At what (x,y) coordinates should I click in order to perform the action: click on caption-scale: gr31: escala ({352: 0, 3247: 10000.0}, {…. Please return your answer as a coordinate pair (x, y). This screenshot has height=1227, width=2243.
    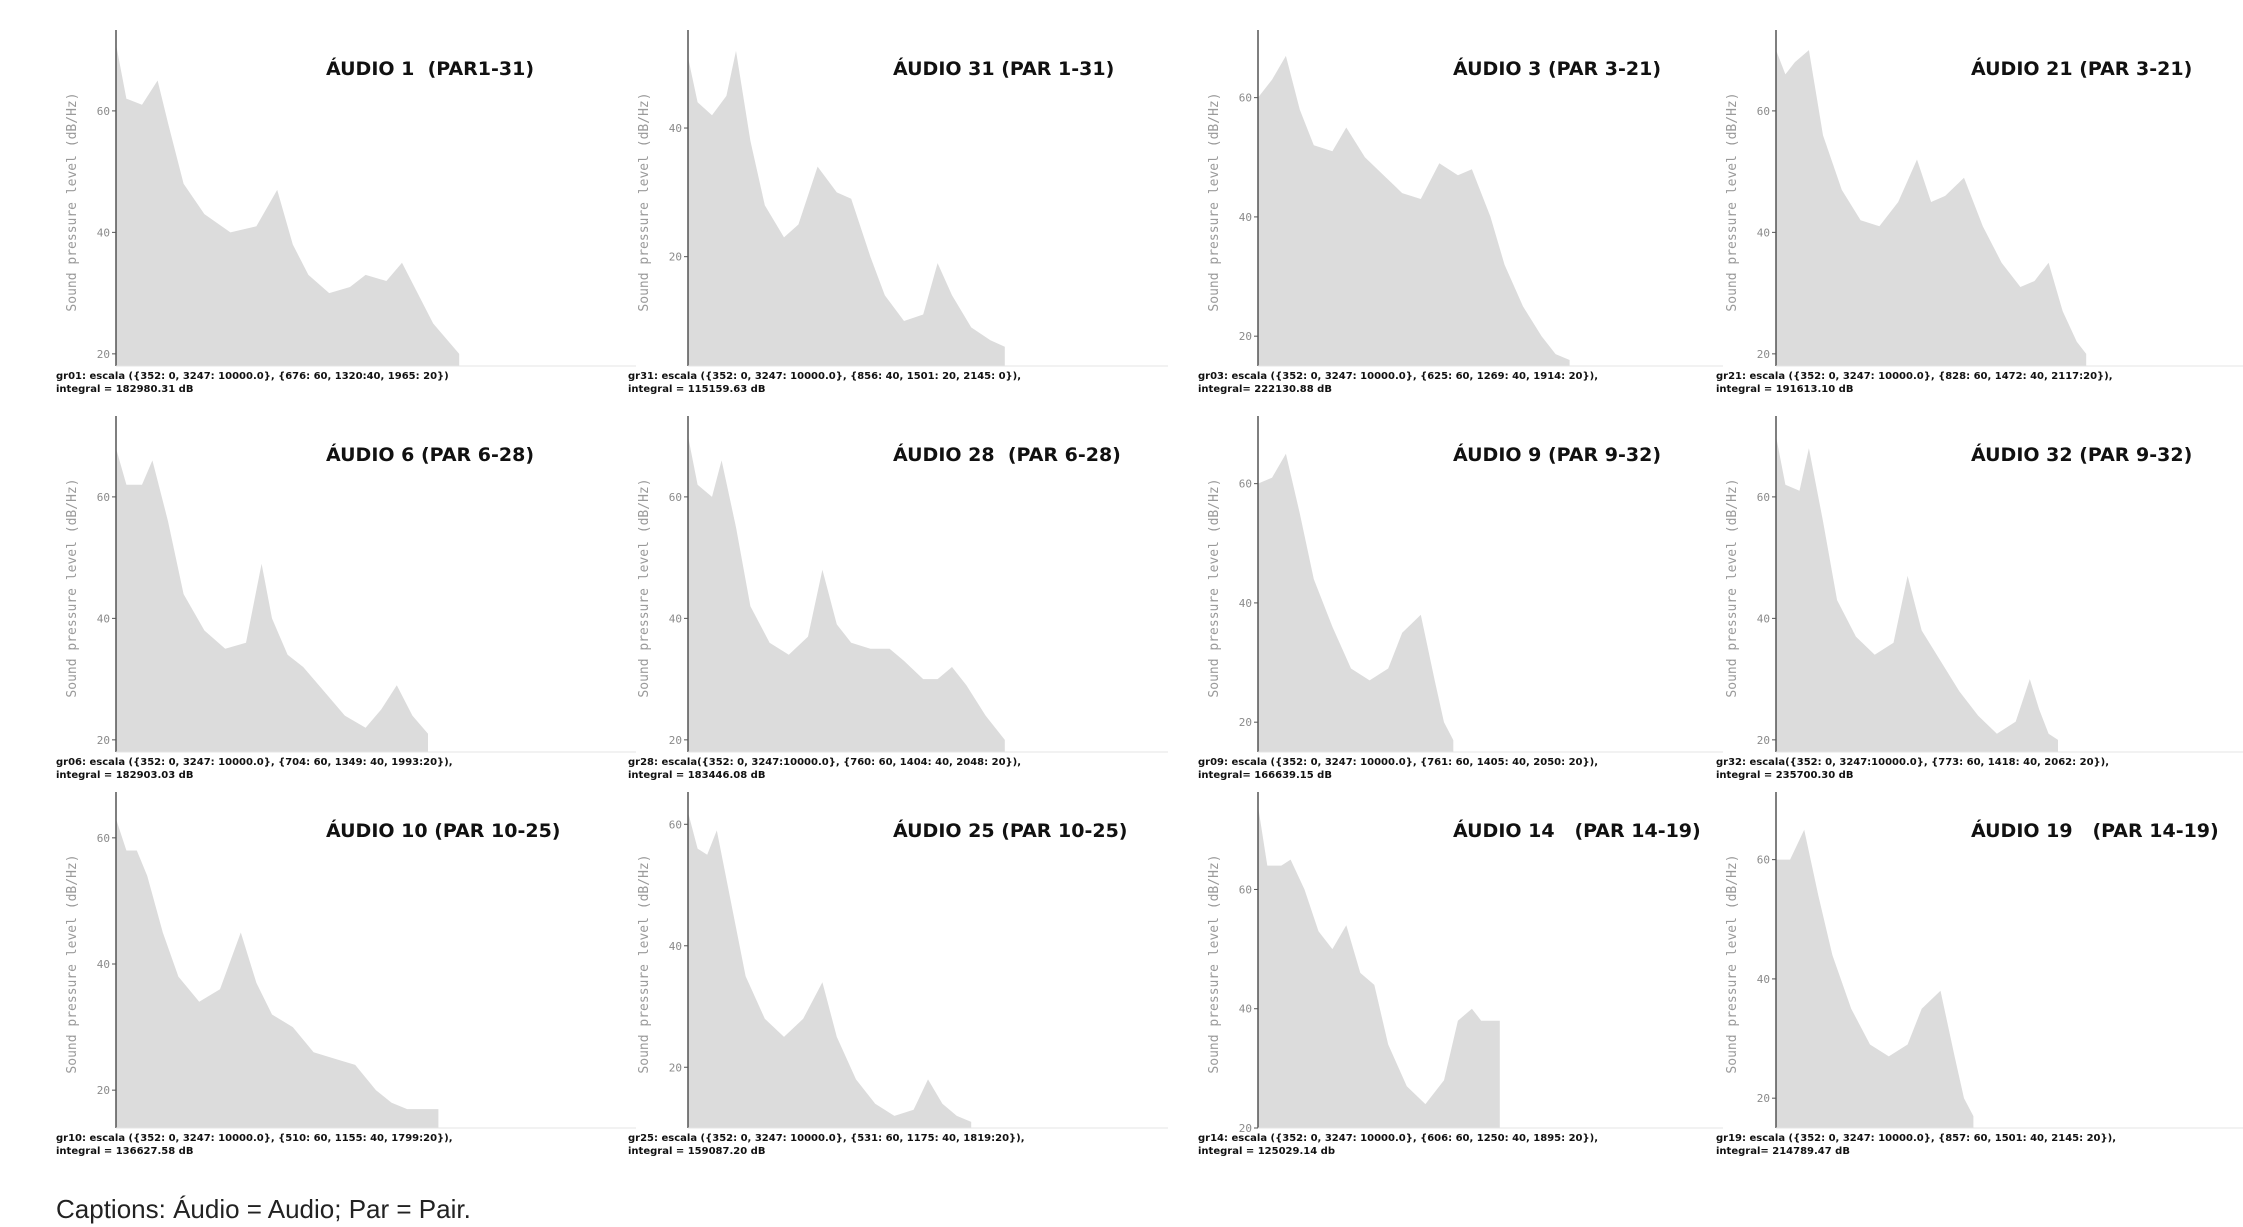
    Looking at the image, I should click on (825, 376).